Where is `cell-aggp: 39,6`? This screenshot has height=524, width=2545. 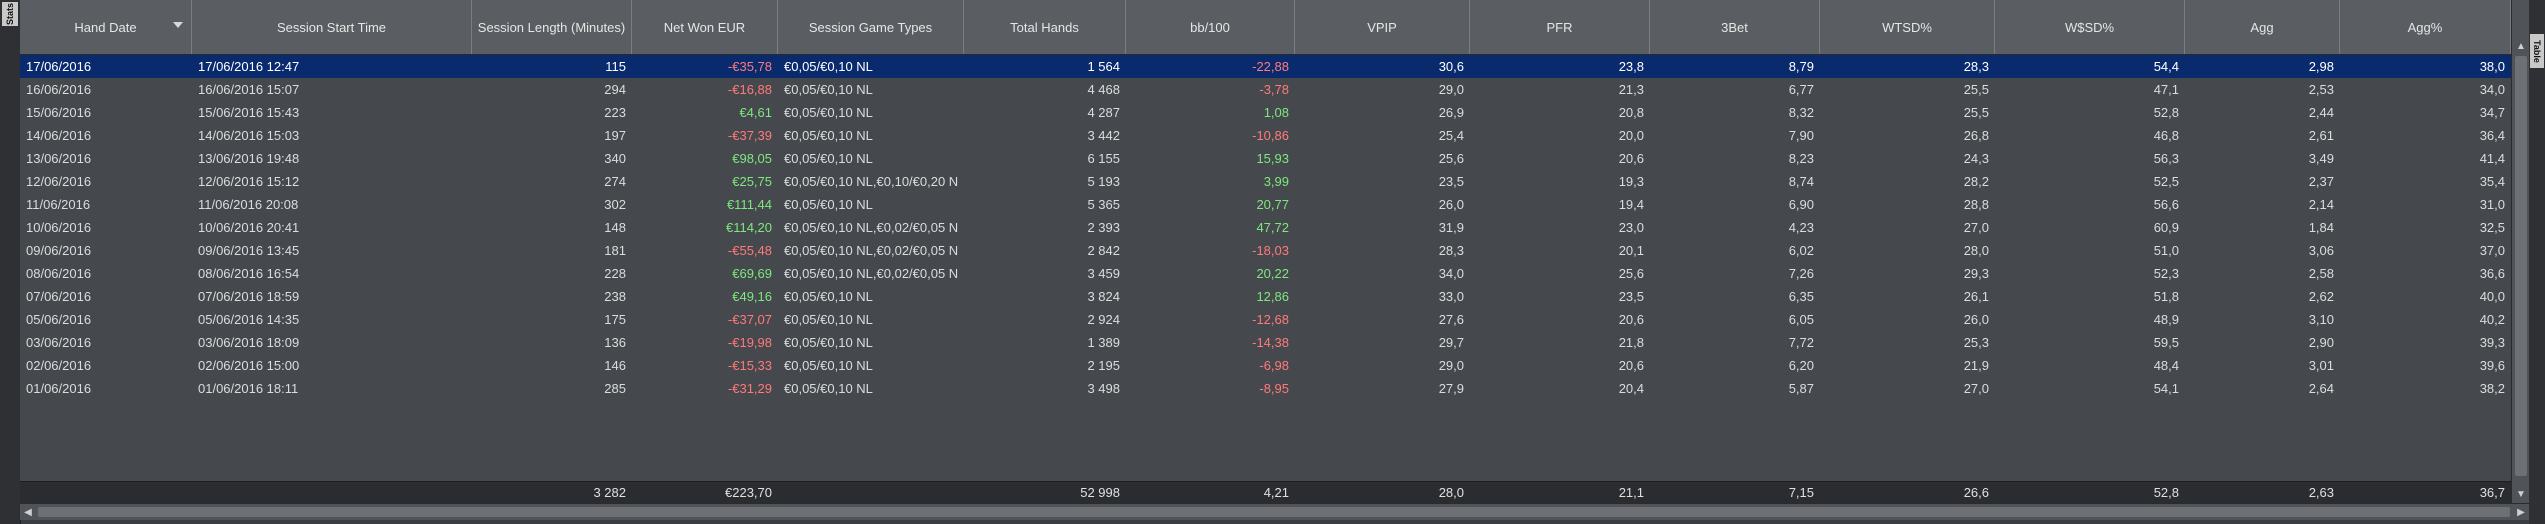 cell-aggp: 39,6 is located at coordinates (2492, 365).